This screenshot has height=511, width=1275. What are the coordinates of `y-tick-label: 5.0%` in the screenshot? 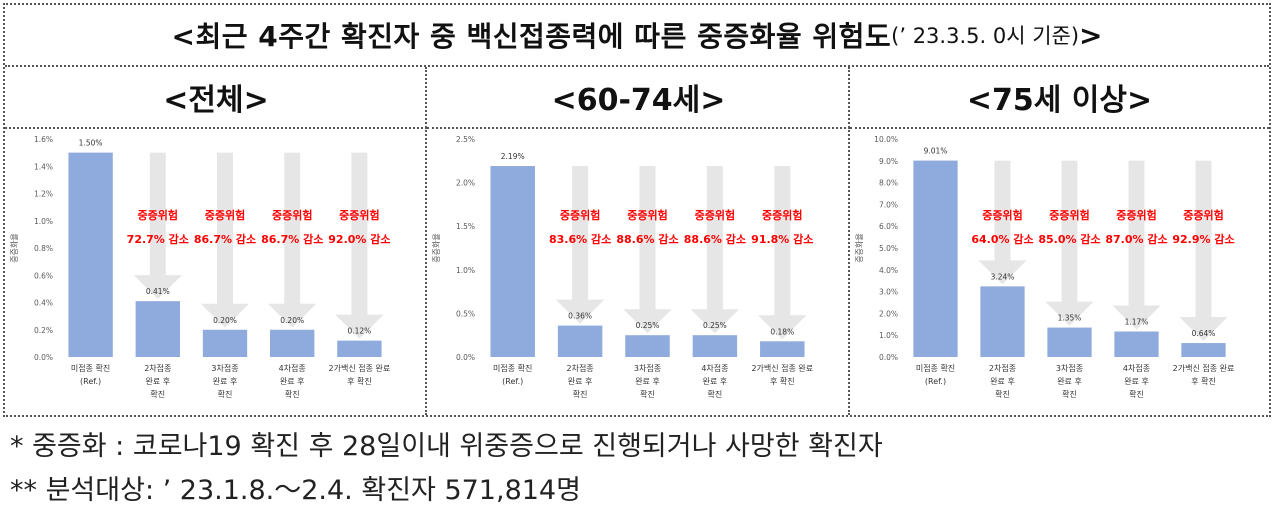 It's located at (888, 248).